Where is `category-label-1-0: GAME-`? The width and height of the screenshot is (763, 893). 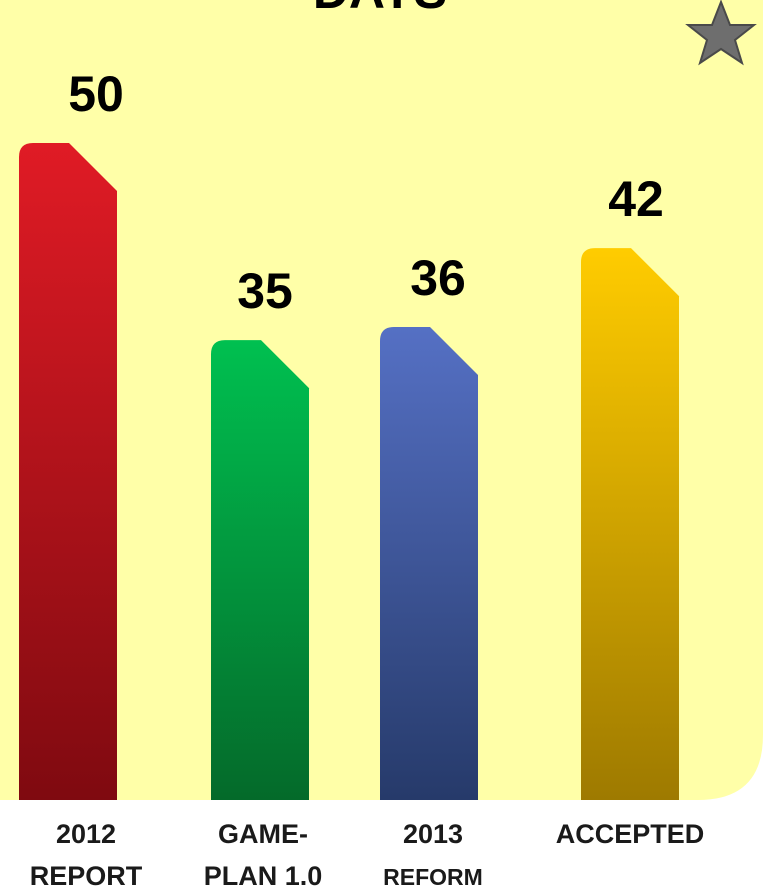 category-label-1-0: GAME- is located at coordinates (263, 834).